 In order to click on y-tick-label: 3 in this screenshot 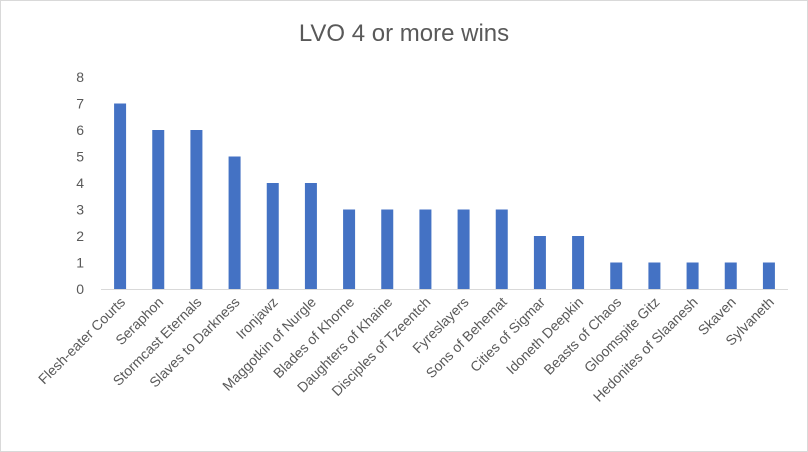, I will do `click(80, 210)`.